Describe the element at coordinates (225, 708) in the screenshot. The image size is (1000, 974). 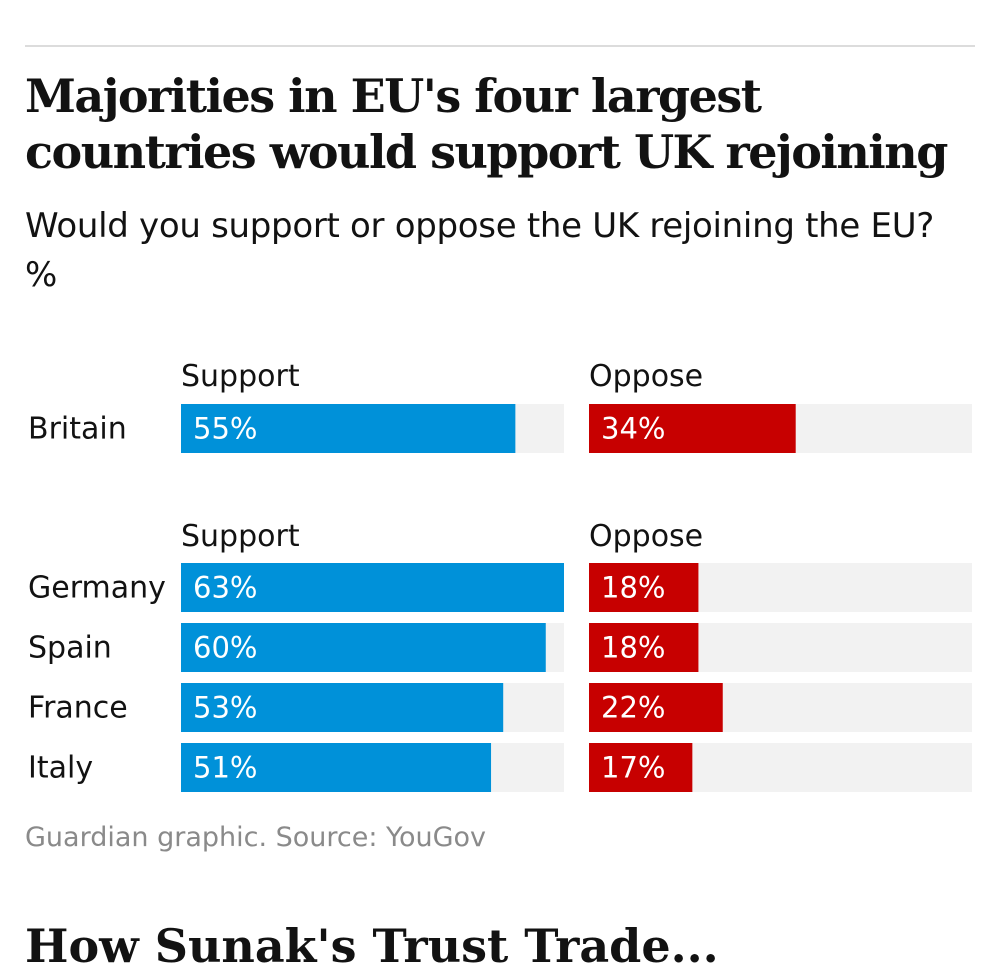
I see `support-value-label: 53%` at that location.